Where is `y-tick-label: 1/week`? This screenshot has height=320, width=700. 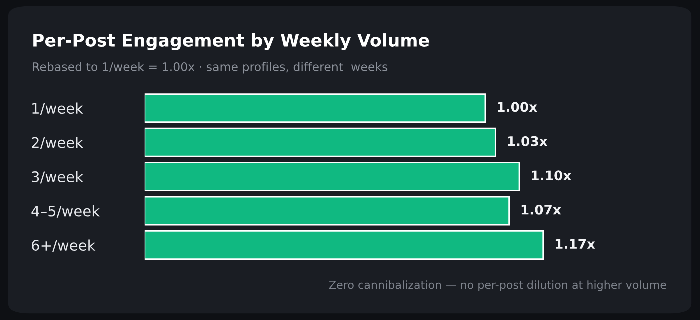
y-tick-label: 1/week is located at coordinates (58, 109).